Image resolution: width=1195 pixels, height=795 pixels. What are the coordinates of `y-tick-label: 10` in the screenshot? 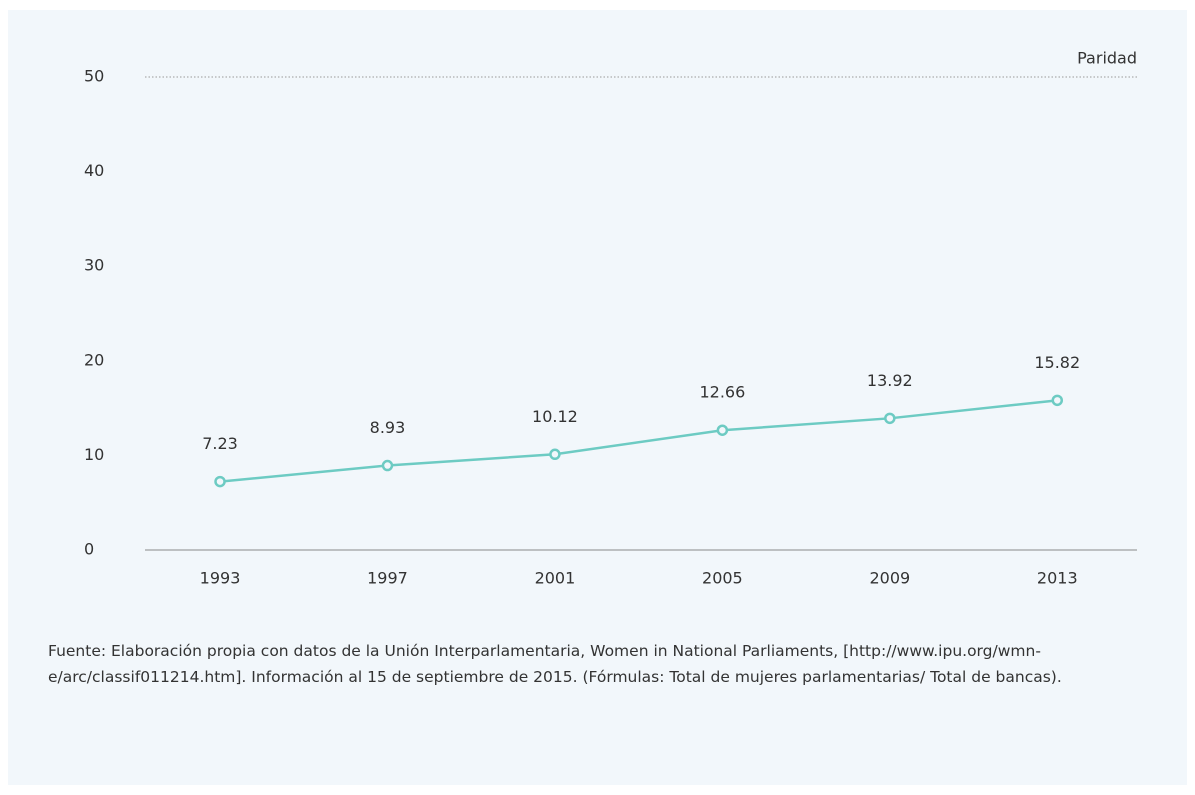 It's located at (94, 454).